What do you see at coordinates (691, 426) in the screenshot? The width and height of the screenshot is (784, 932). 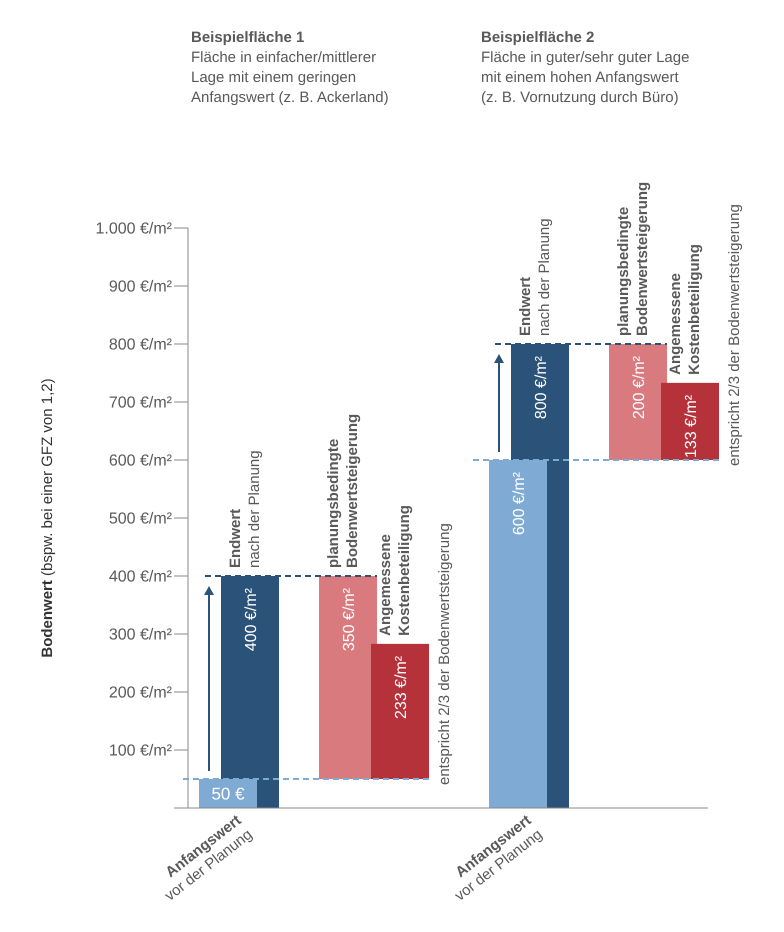 I see `data-label: 133 €/m²` at bounding box center [691, 426].